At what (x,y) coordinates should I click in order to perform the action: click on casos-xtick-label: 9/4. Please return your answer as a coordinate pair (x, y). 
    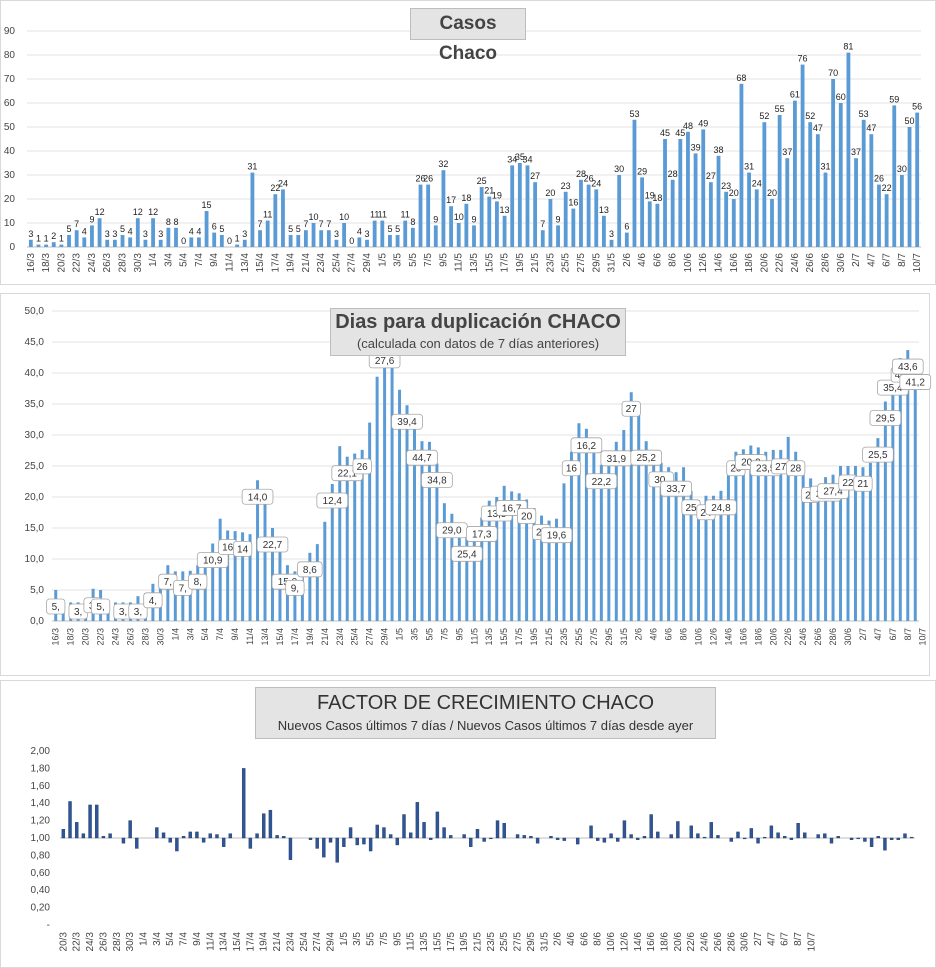
    Looking at the image, I should click on (214, 260).